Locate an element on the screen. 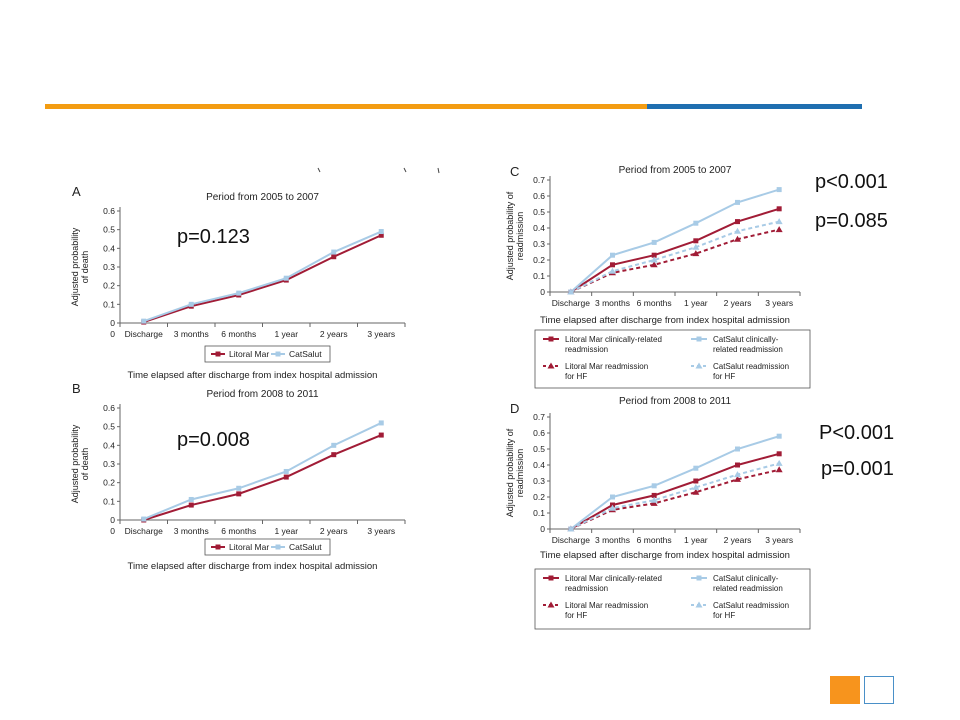 This screenshot has height=720, width=960. panel-letter: A is located at coordinates (76, 191).